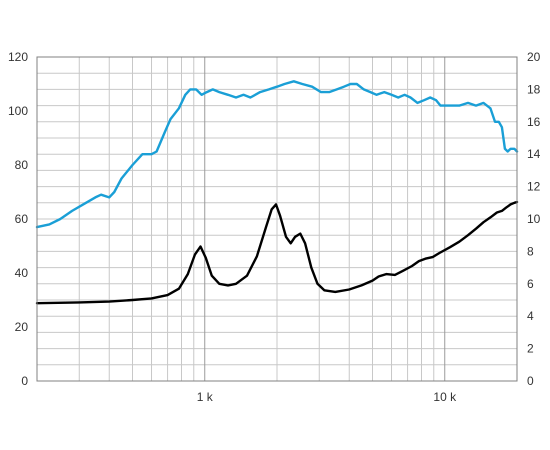 The height and width of the screenshot is (450, 550). What do you see at coordinates (530, 349) in the screenshot?
I see `y-right-tick-label: 2` at bounding box center [530, 349].